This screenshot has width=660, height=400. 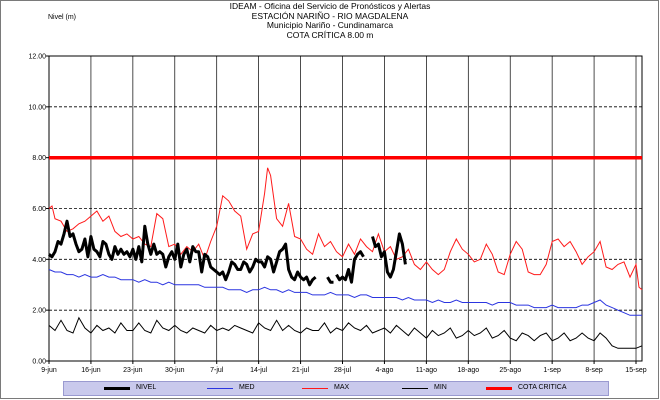 What do you see at coordinates (117, 388) in the screenshot?
I see `legend-swatch-nivel` at bounding box center [117, 388].